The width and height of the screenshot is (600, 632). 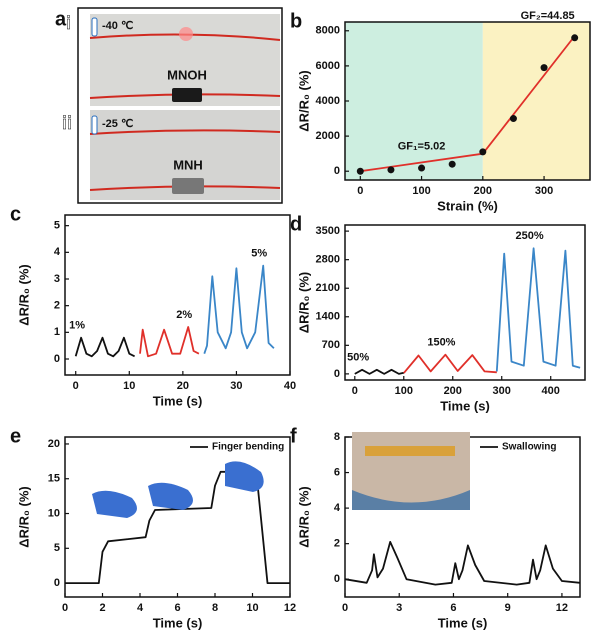 What do you see at coordinates (15, 214) in the screenshot?
I see `panel-letter: c` at bounding box center [15, 214].